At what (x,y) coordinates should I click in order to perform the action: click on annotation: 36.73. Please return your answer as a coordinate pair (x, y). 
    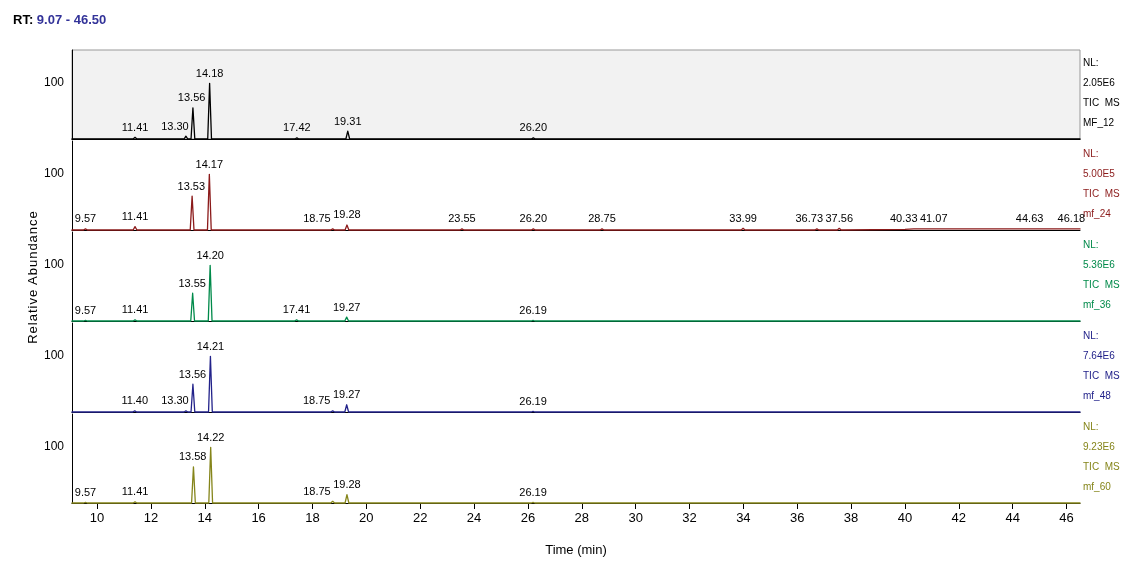
    Looking at the image, I should click on (809, 218).